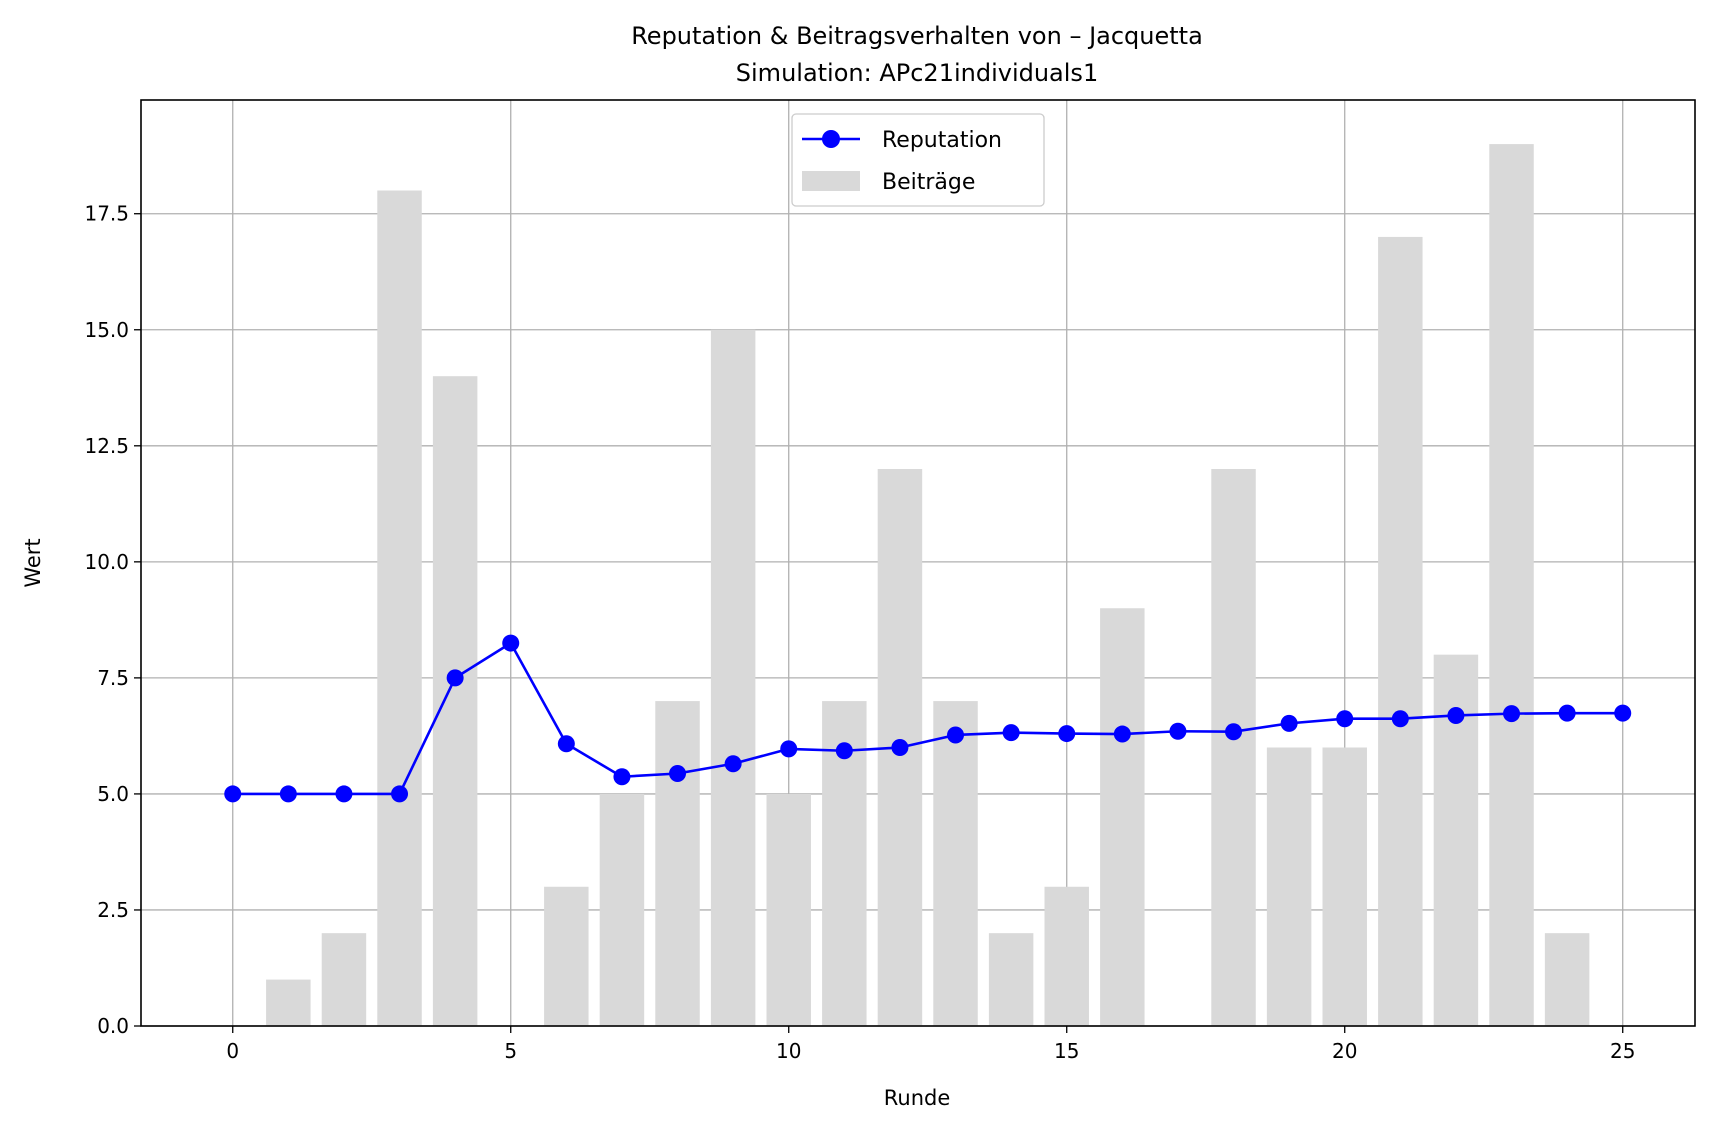  Describe the element at coordinates (106, 562) in the screenshot. I see `y-tick-label: 10.0` at that location.